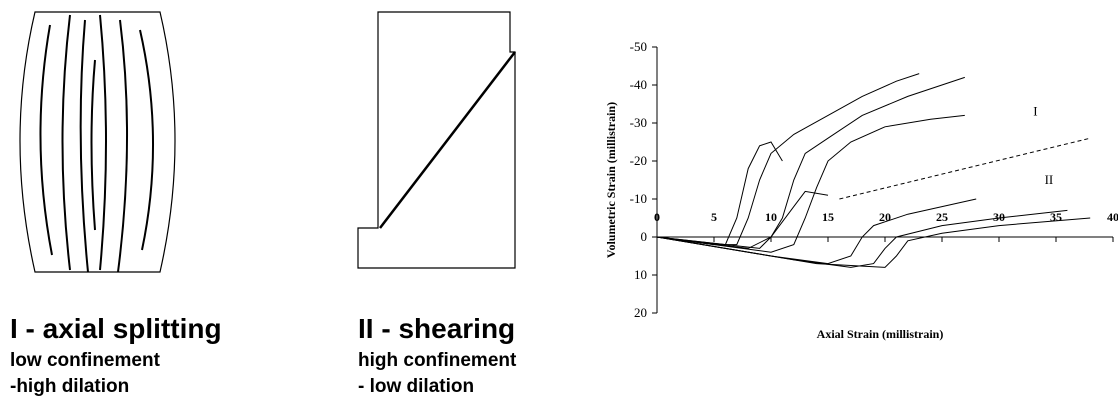  Describe the element at coordinates (657, 217) in the screenshot. I see `x-tick-label: 0` at that location.